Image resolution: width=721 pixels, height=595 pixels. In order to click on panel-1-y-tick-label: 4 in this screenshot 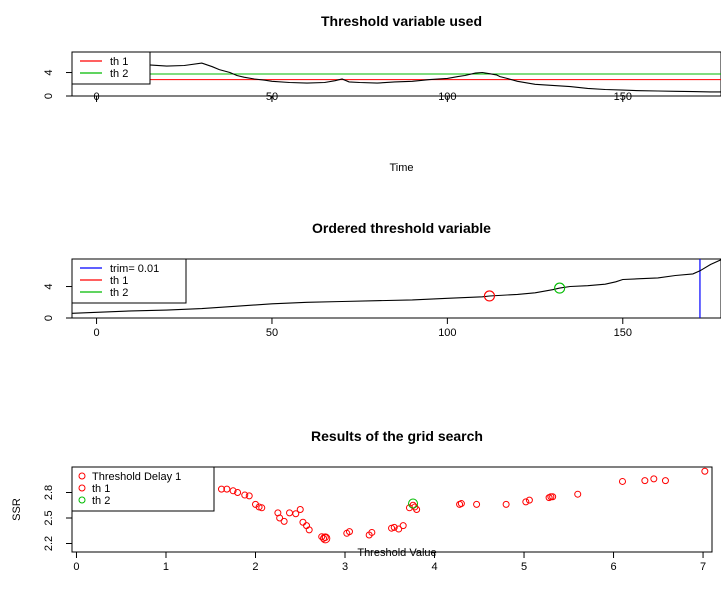, I will do `click(49, 72)`.